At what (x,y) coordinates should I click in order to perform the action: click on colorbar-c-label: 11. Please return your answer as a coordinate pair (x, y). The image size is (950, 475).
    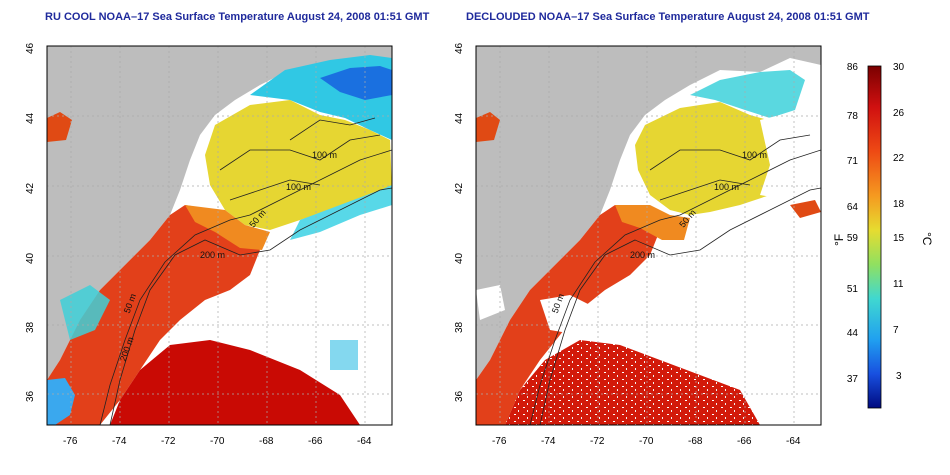
    Looking at the image, I should click on (898, 284).